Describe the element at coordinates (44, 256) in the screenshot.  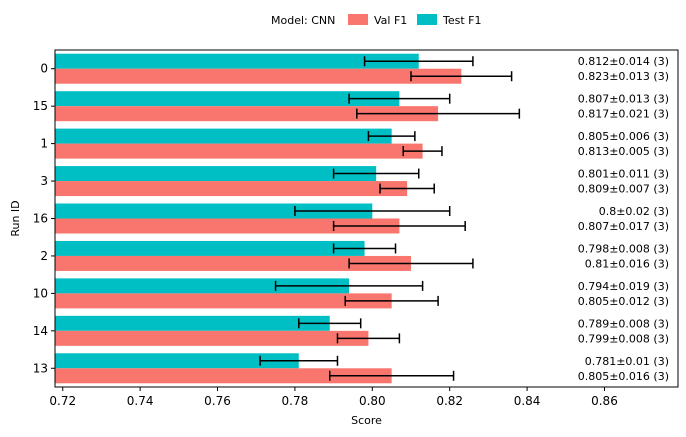
I see `y-tick-label: 2` at that location.